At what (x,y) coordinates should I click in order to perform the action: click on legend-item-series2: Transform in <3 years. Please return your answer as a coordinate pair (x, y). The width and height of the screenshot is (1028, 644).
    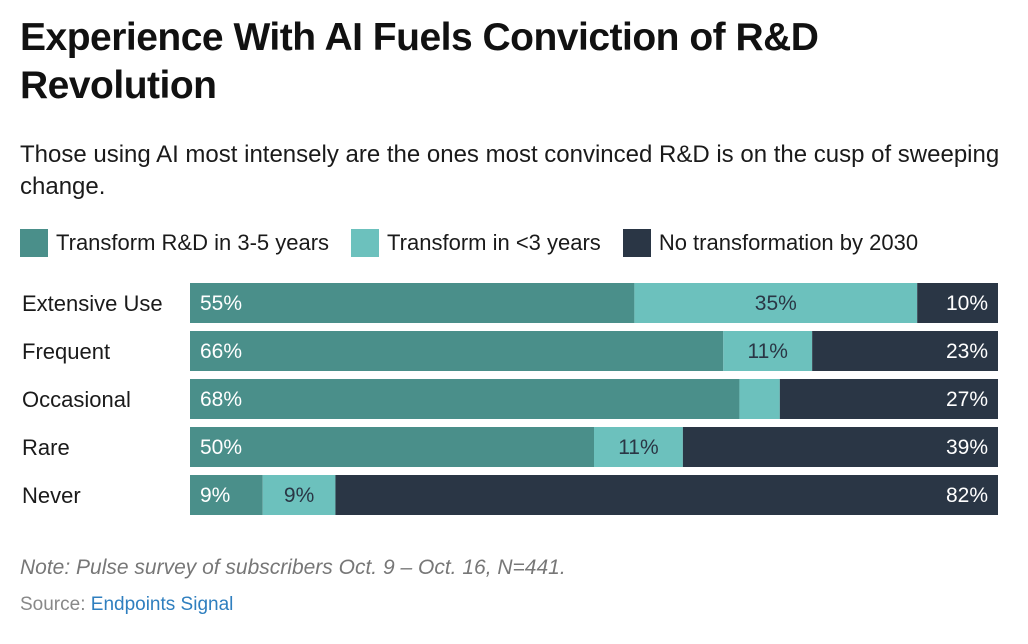
    Looking at the image, I should click on (476, 243).